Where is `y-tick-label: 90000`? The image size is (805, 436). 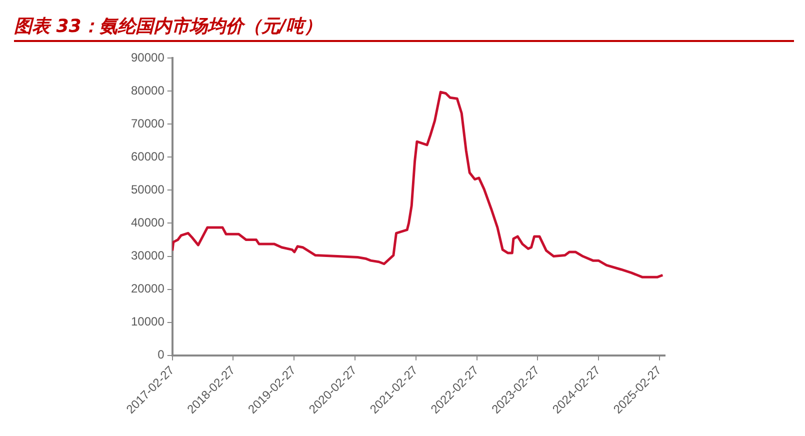
y-tick-label: 90000 is located at coordinates (147, 57).